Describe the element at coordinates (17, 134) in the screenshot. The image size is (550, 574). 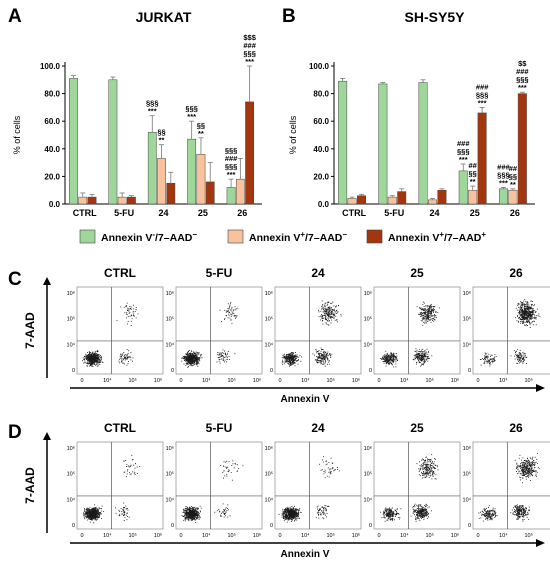
I see `y-axis-label: % of cells` at that location.